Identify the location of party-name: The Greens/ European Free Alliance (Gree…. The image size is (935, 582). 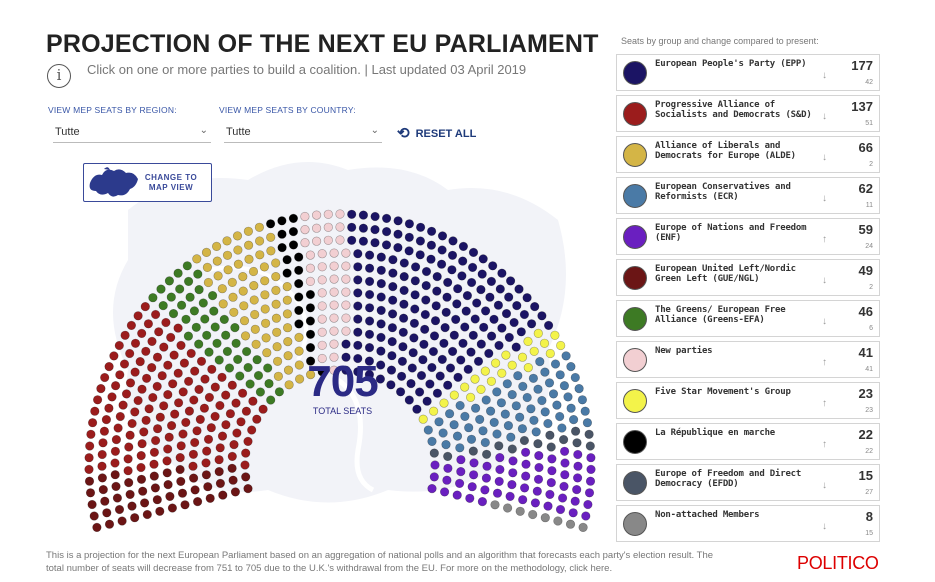
(720, 315).